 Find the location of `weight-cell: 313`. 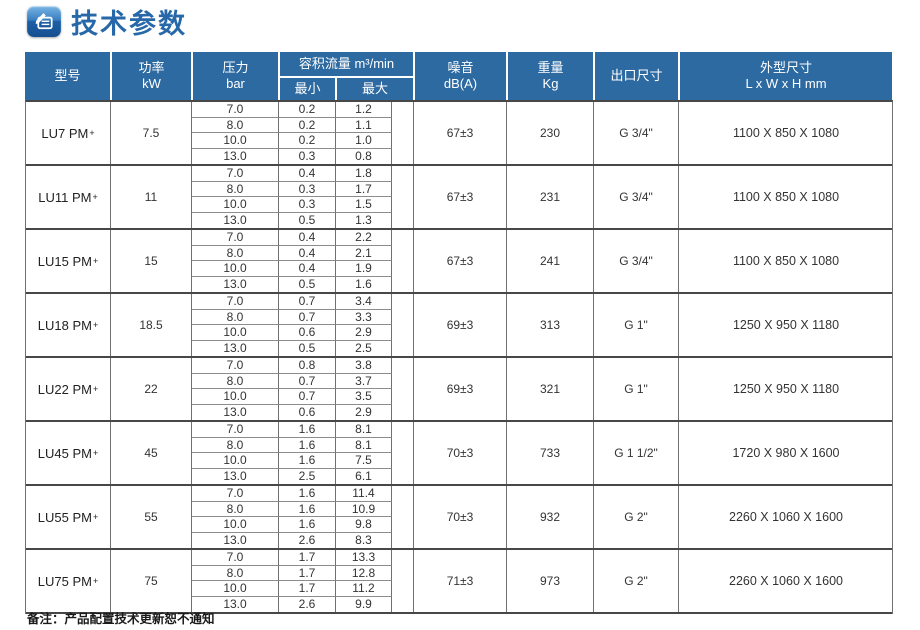

weight-cell: 313 is located at coordinates (550, 325).